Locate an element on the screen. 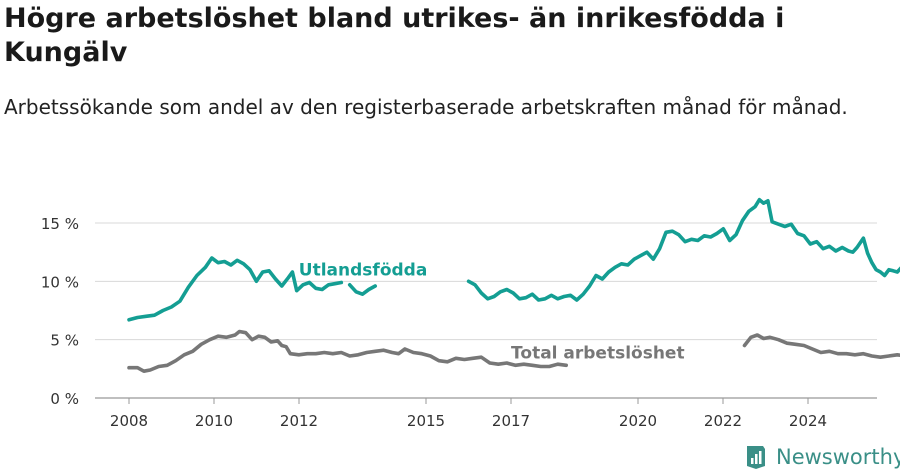  brand-logo: Newsworthy is located at coordinates (822, 457).